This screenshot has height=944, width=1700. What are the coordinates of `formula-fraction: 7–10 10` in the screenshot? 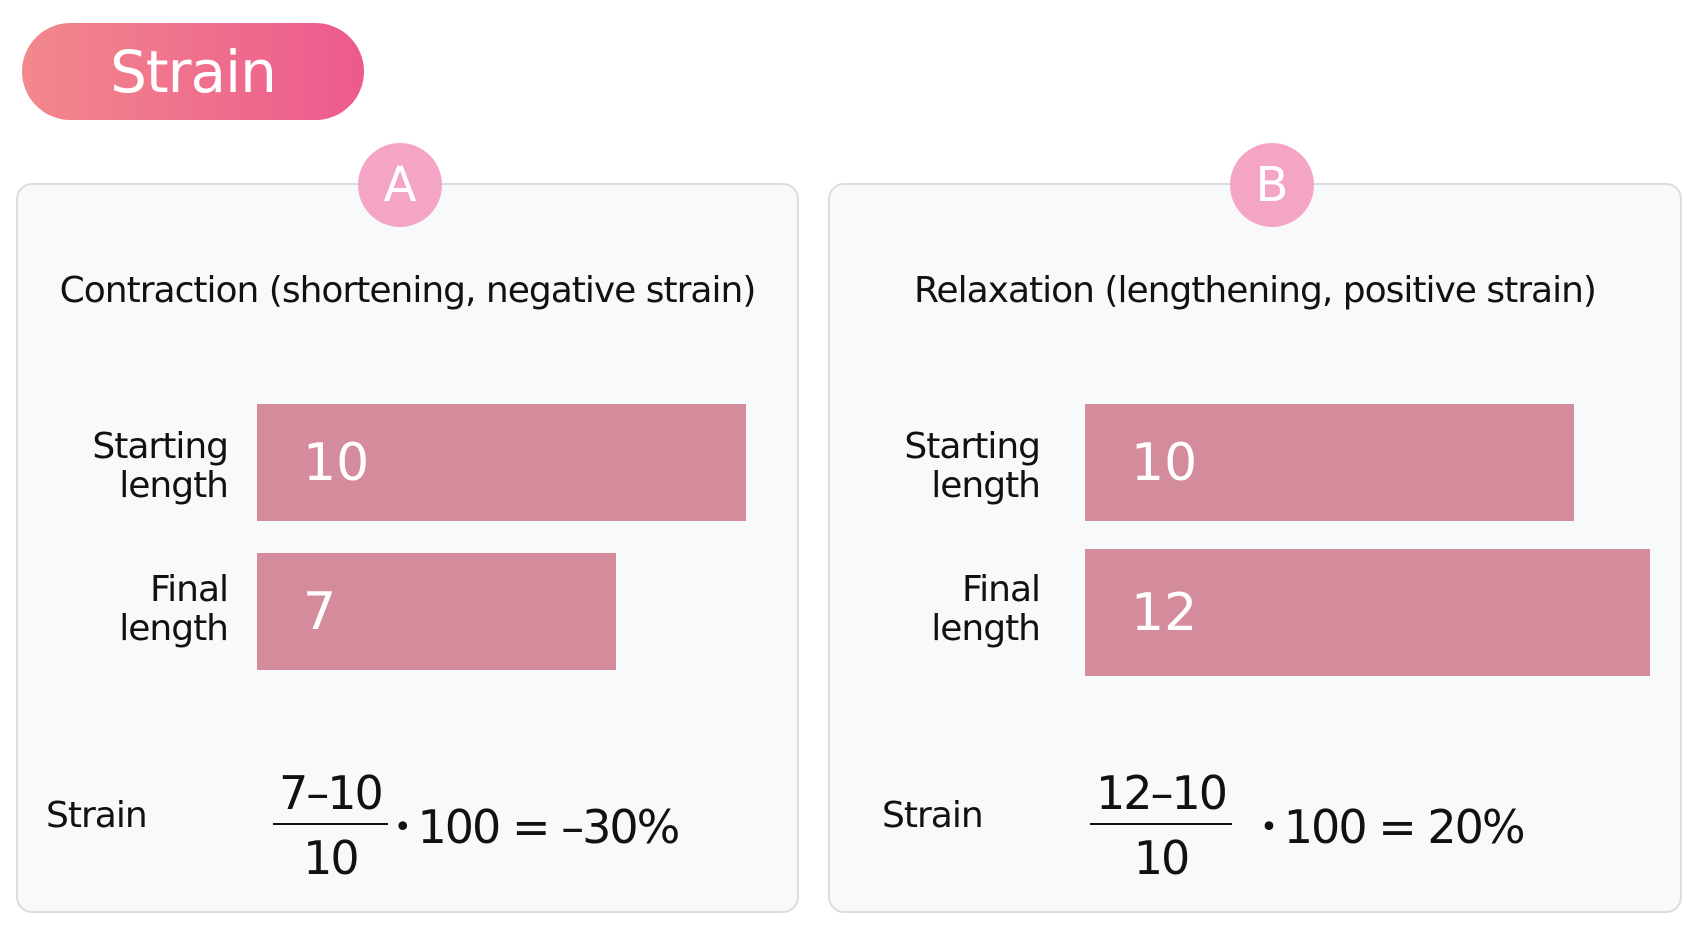 It's located at (330, 827).